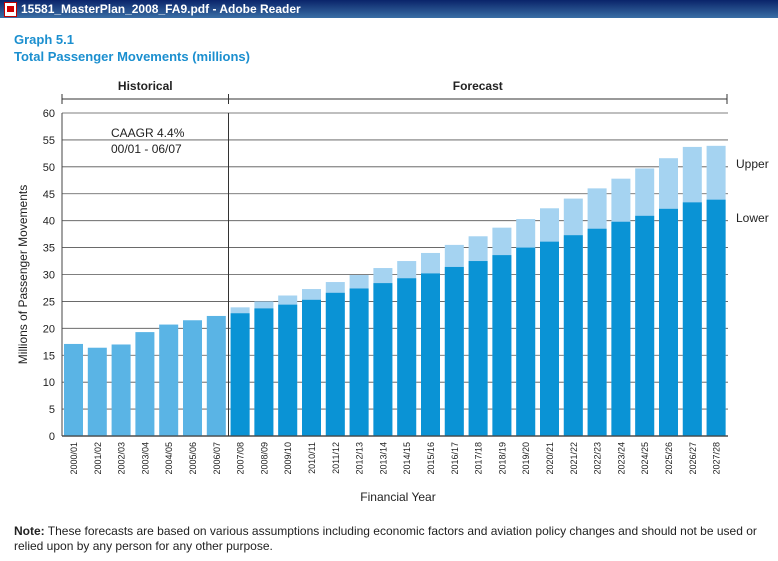 This screenshot has width=778, height=561. What do you see at coordinates (49, 195) in the screenshot?
I see `y-tick-label: 45` at bounding box center [49, 195].